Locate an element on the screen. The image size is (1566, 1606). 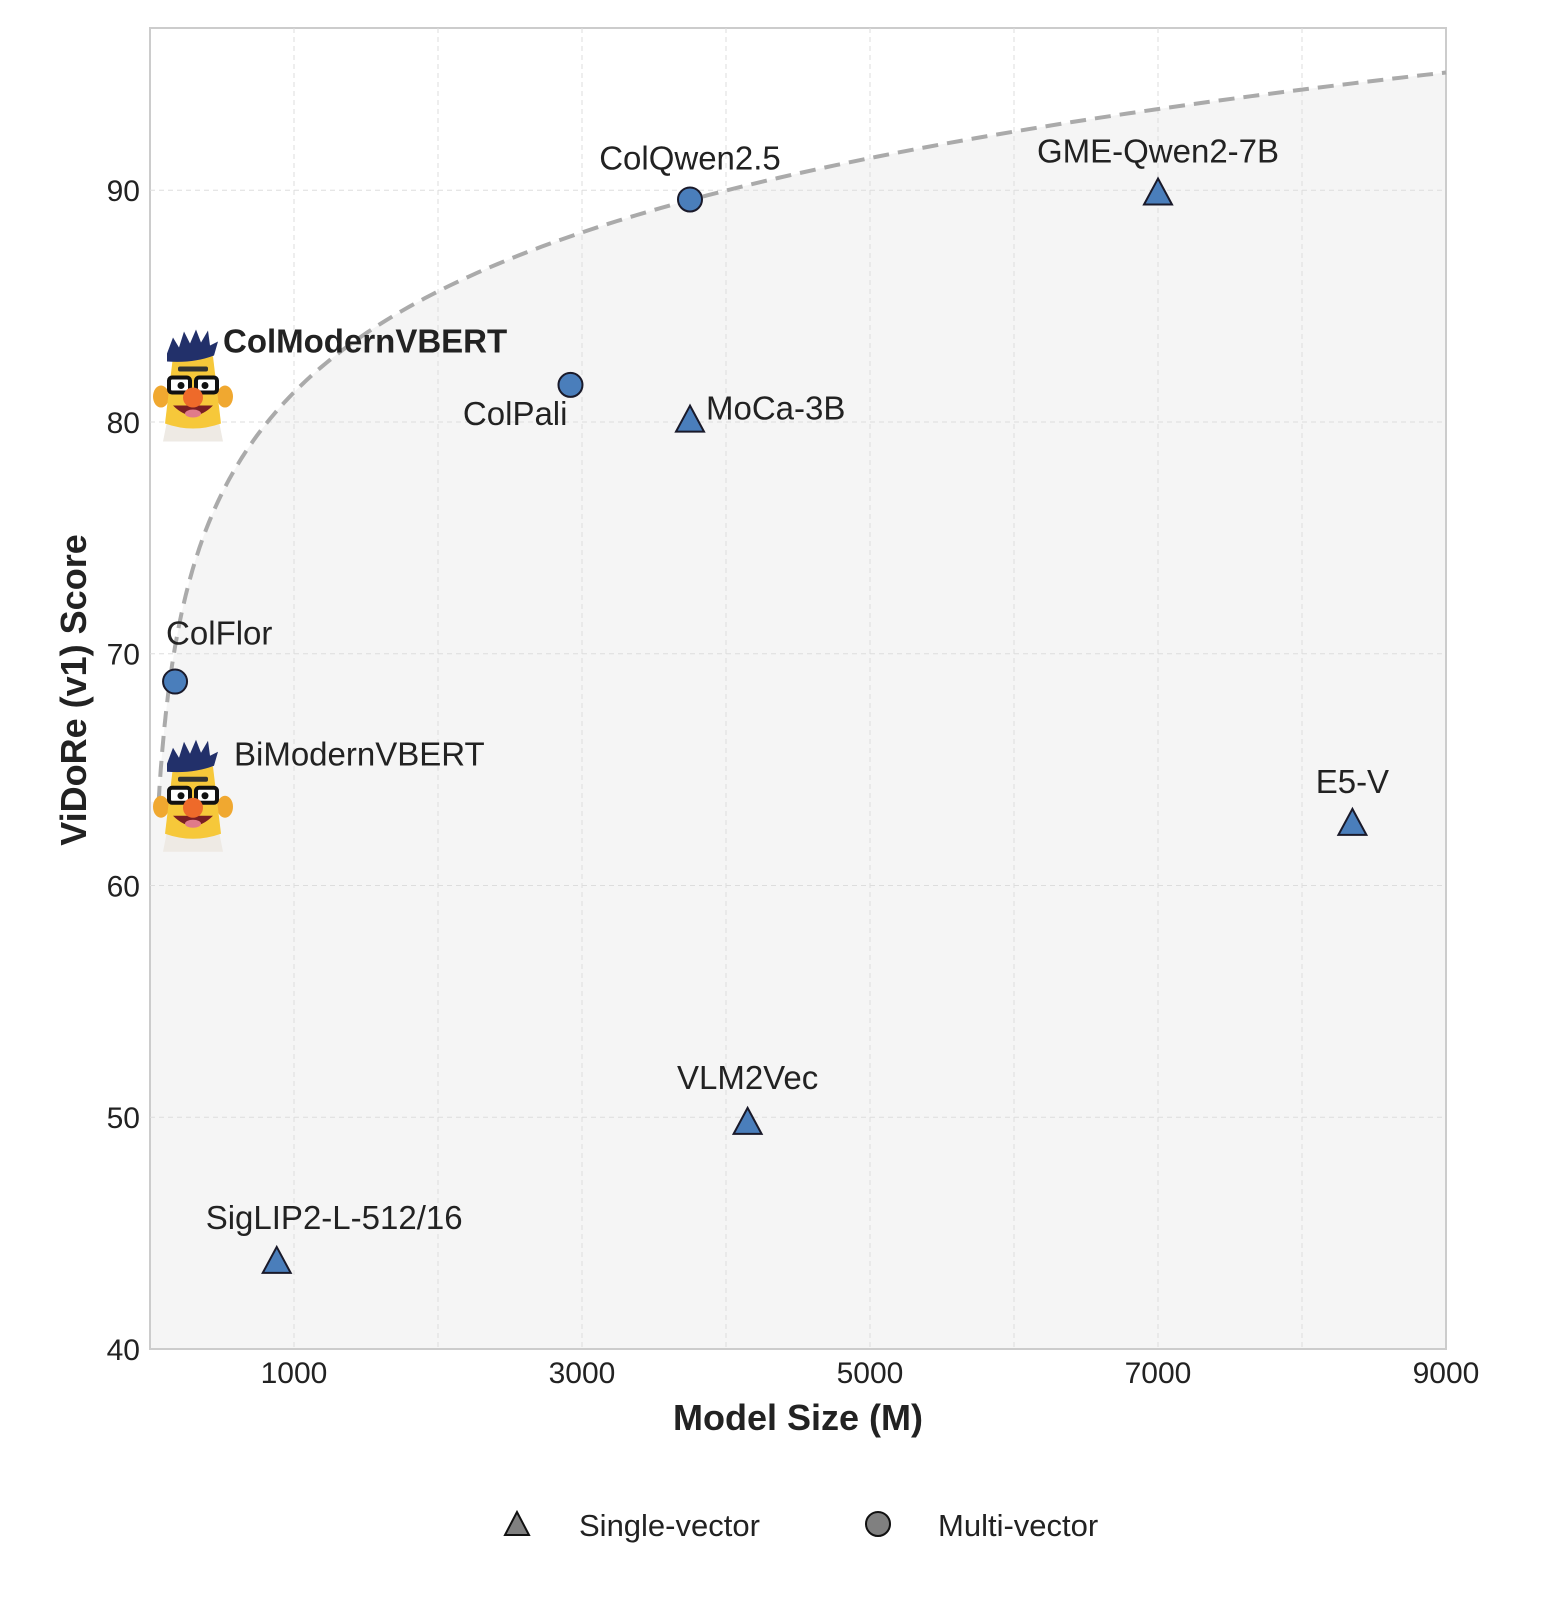
point-label: ColPali is located at coordinates (515, 413).